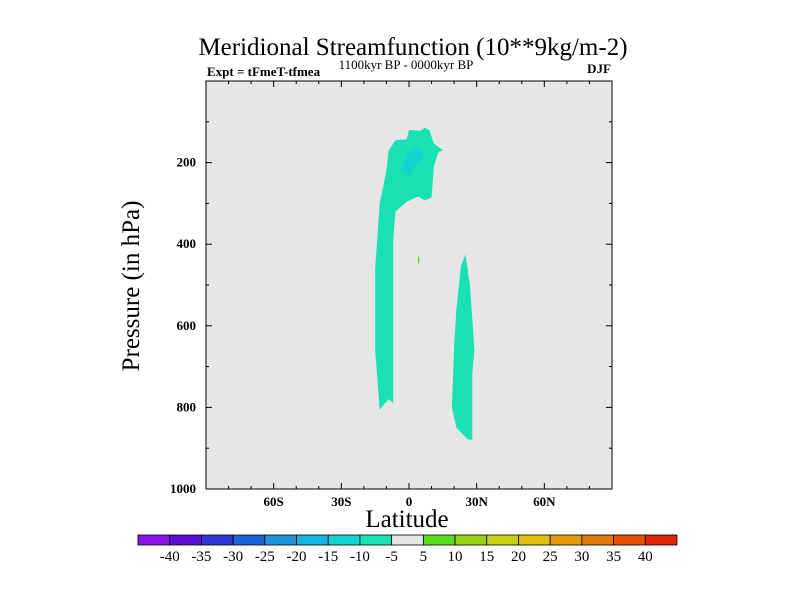 This screenshot has height=600, width=800. I want to click on season-label: DJF, so click(599, 68).